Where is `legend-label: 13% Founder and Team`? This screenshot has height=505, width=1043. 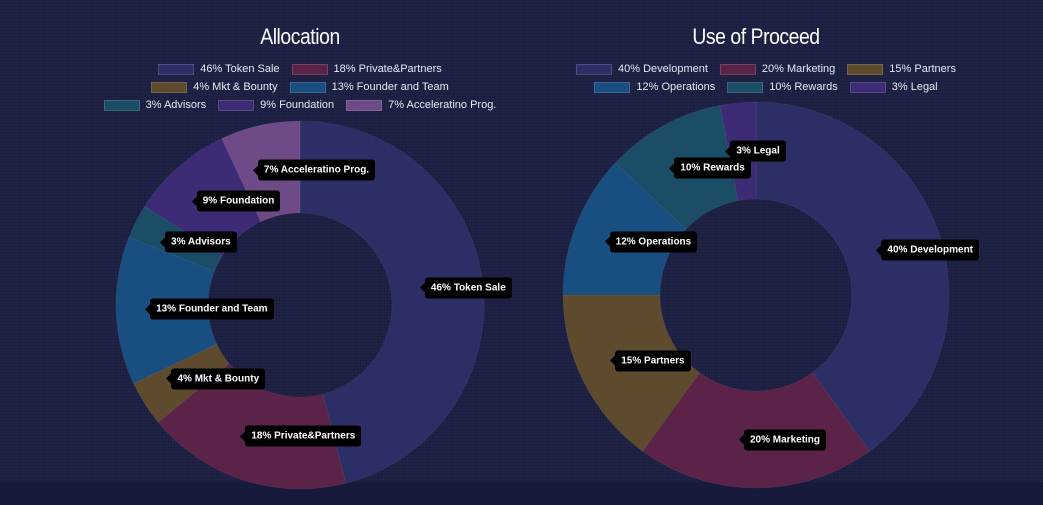
legend-label: 13% Founder and Team is located at coordinates (390, 87).